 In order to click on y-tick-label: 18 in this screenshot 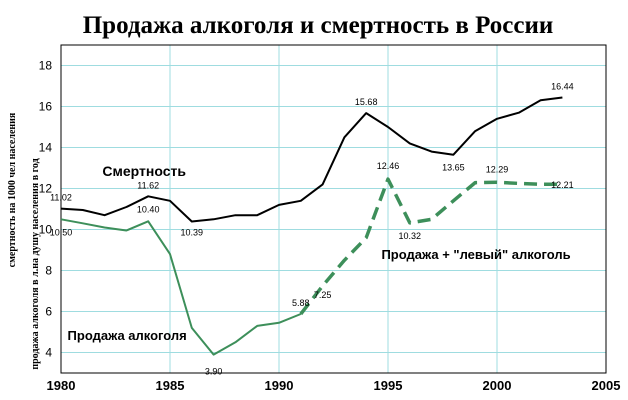, I will do `click(46, 66)`.